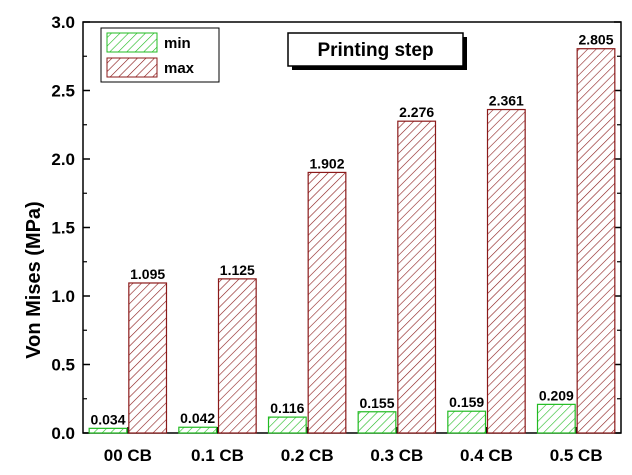 The height and width of the screenshot is (475, 632). Describe the element at coordinates (34, 279) in the screenshot. I see `y-axis-label: Von Mises (MPa)` at that location.